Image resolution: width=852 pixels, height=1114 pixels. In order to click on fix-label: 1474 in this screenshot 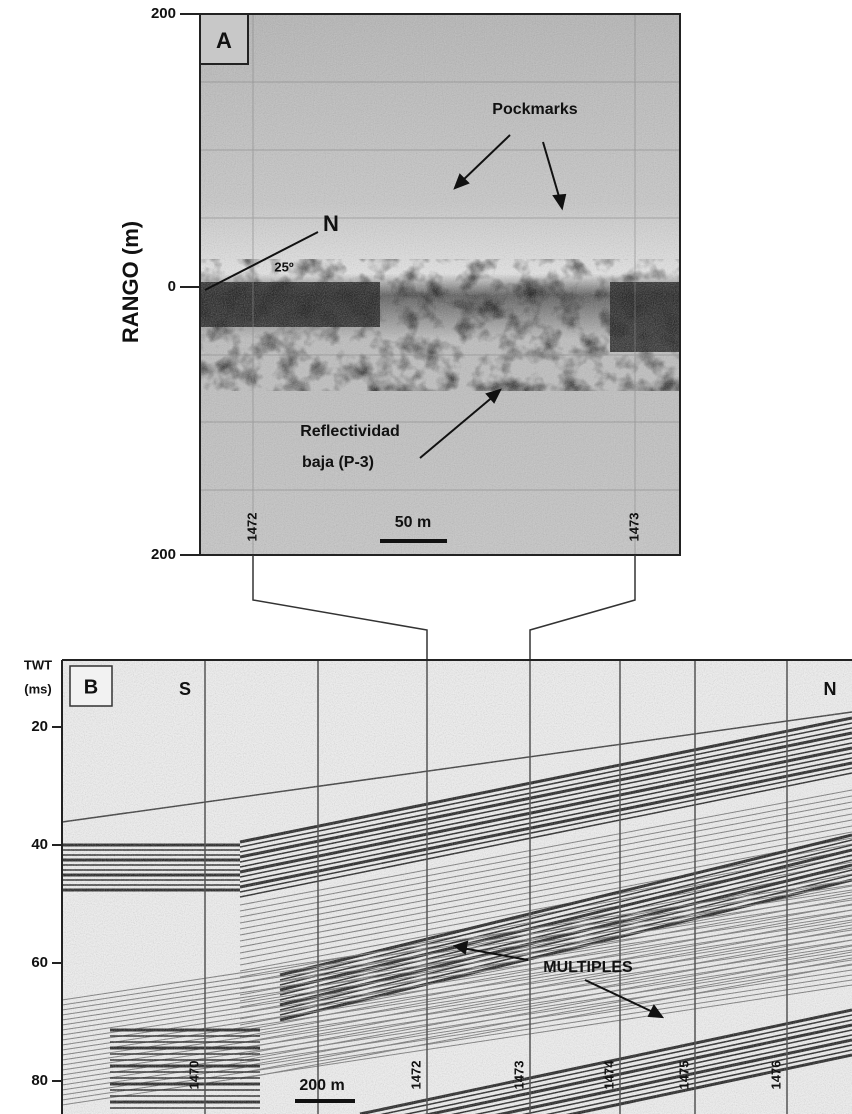, I will do `click(608, 1075)`.